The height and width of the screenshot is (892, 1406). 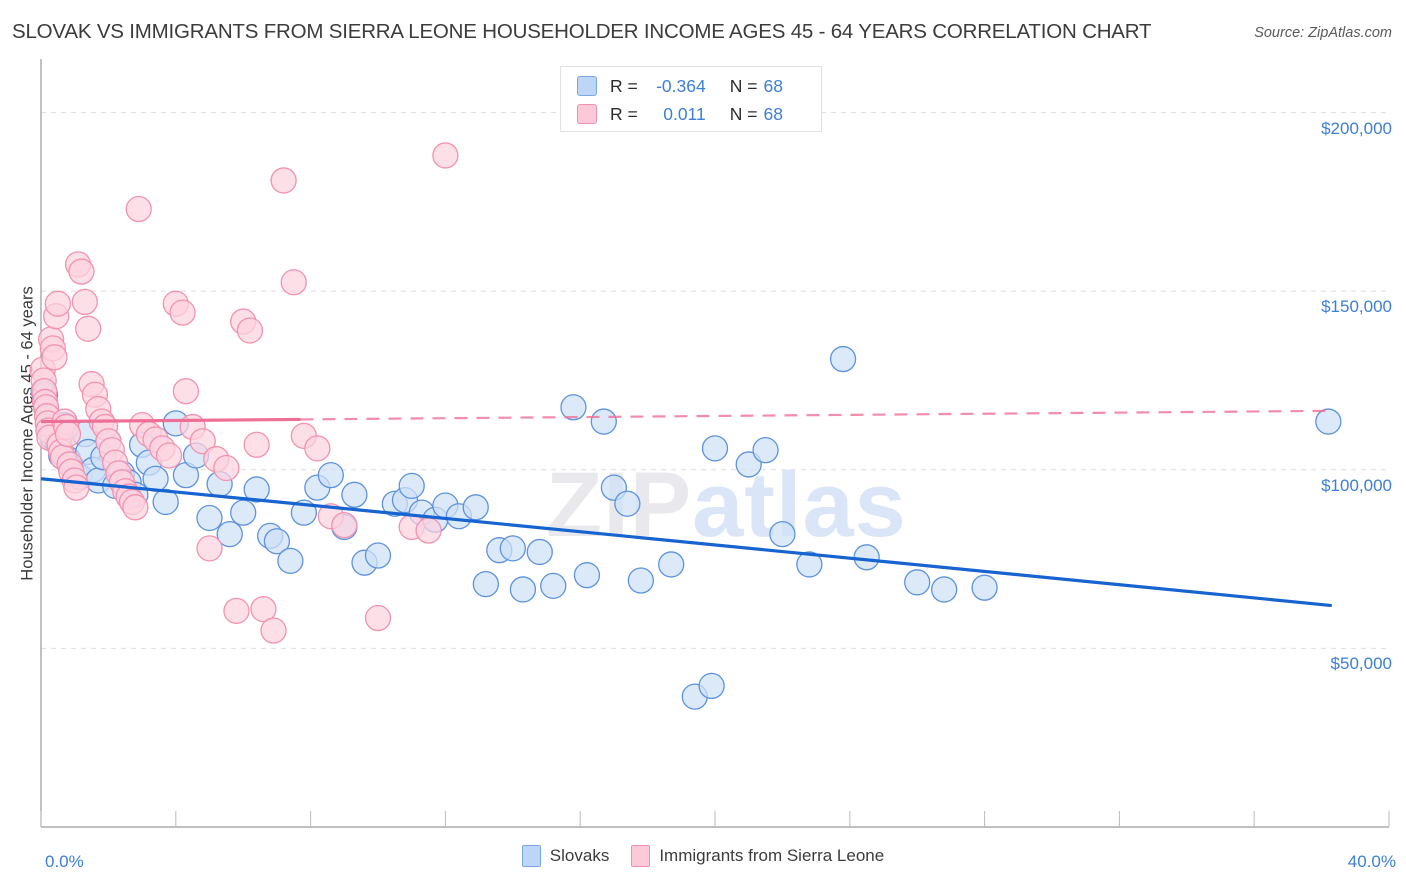 I want to click on r-label-pink: R =, so click(x=624, y=113).